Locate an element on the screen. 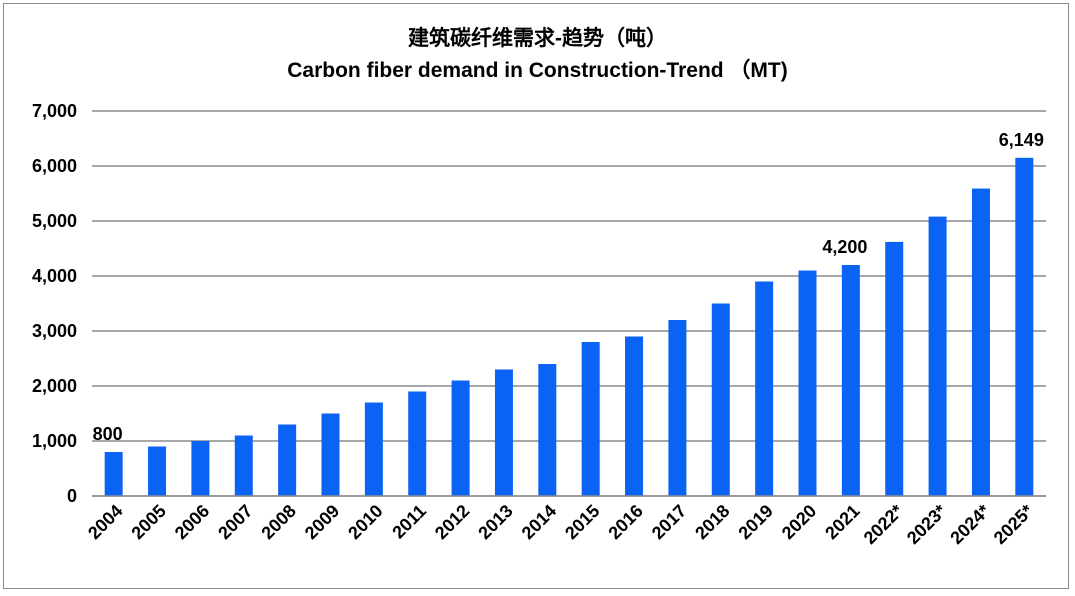  x-tick-label: 2023* is located at coordinates (926, 524).